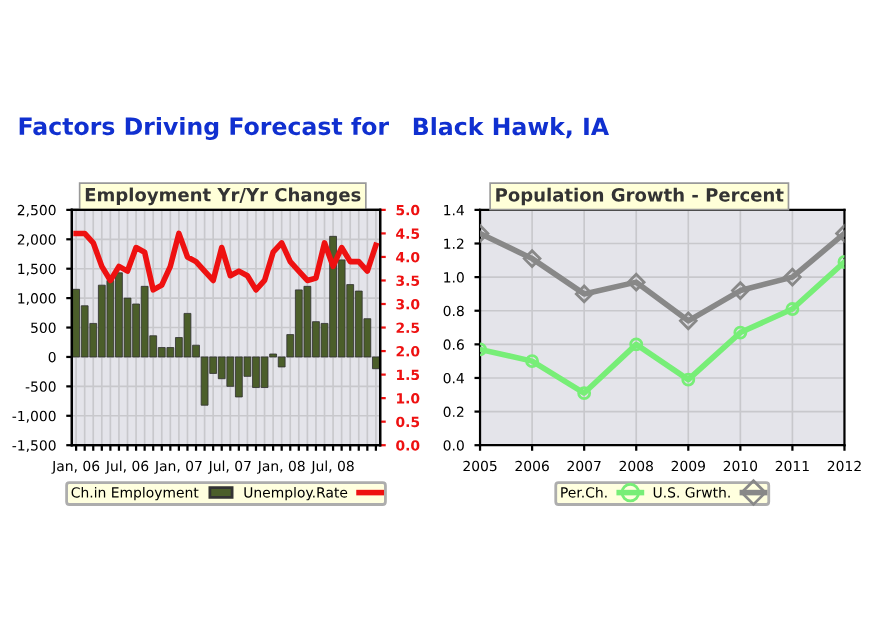  I want to click on text: Black Hawk, IA, so click(511, 128).